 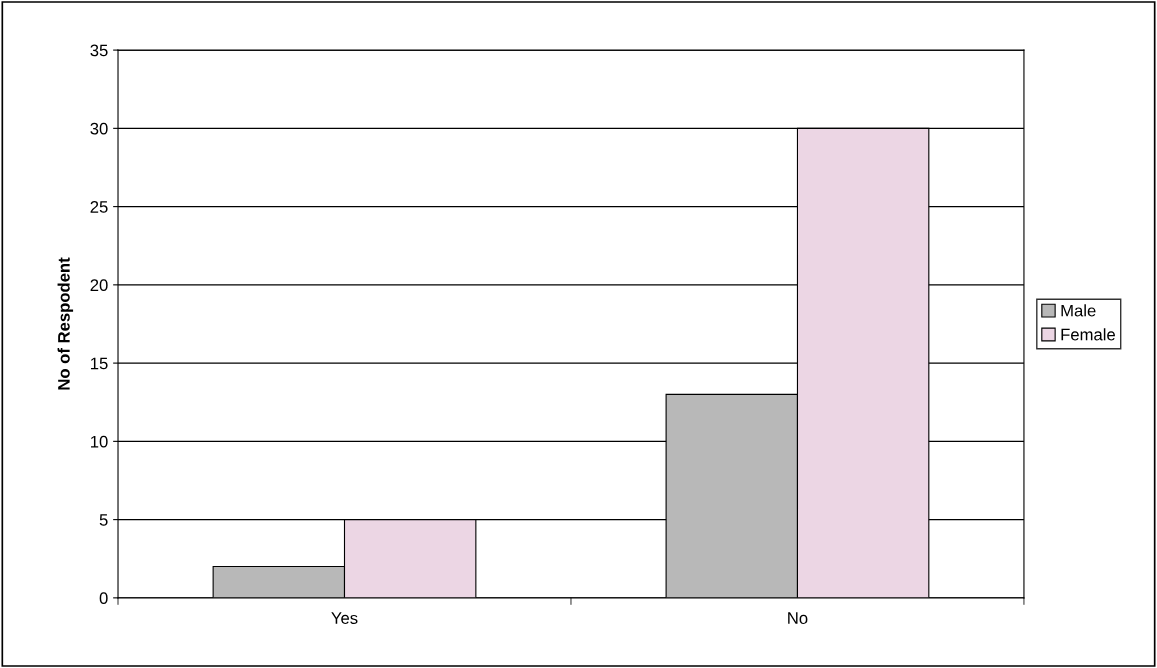 What do you see at coordinates (99, 128) in the screenshot?
I see `y-tick-label: 30` at bounding box center [99, 128].